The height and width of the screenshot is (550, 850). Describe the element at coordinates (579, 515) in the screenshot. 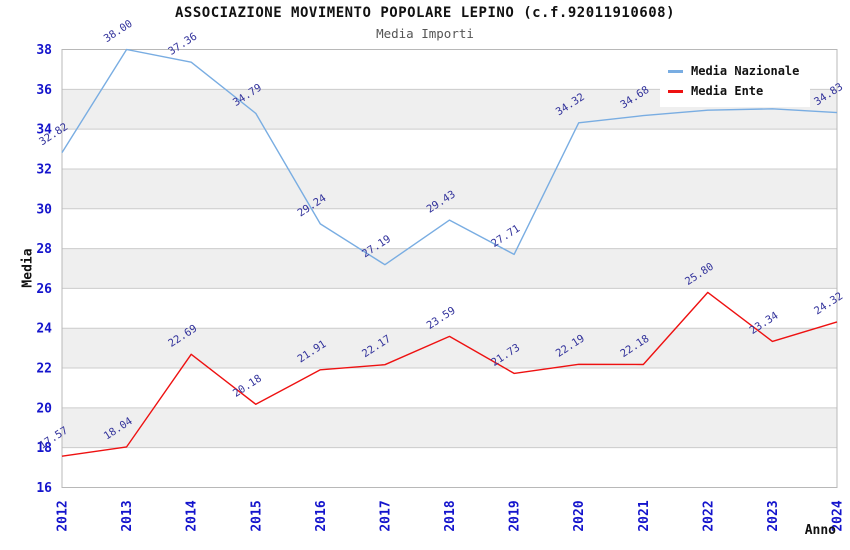

I see `x-tick-label: 2020` at that location.